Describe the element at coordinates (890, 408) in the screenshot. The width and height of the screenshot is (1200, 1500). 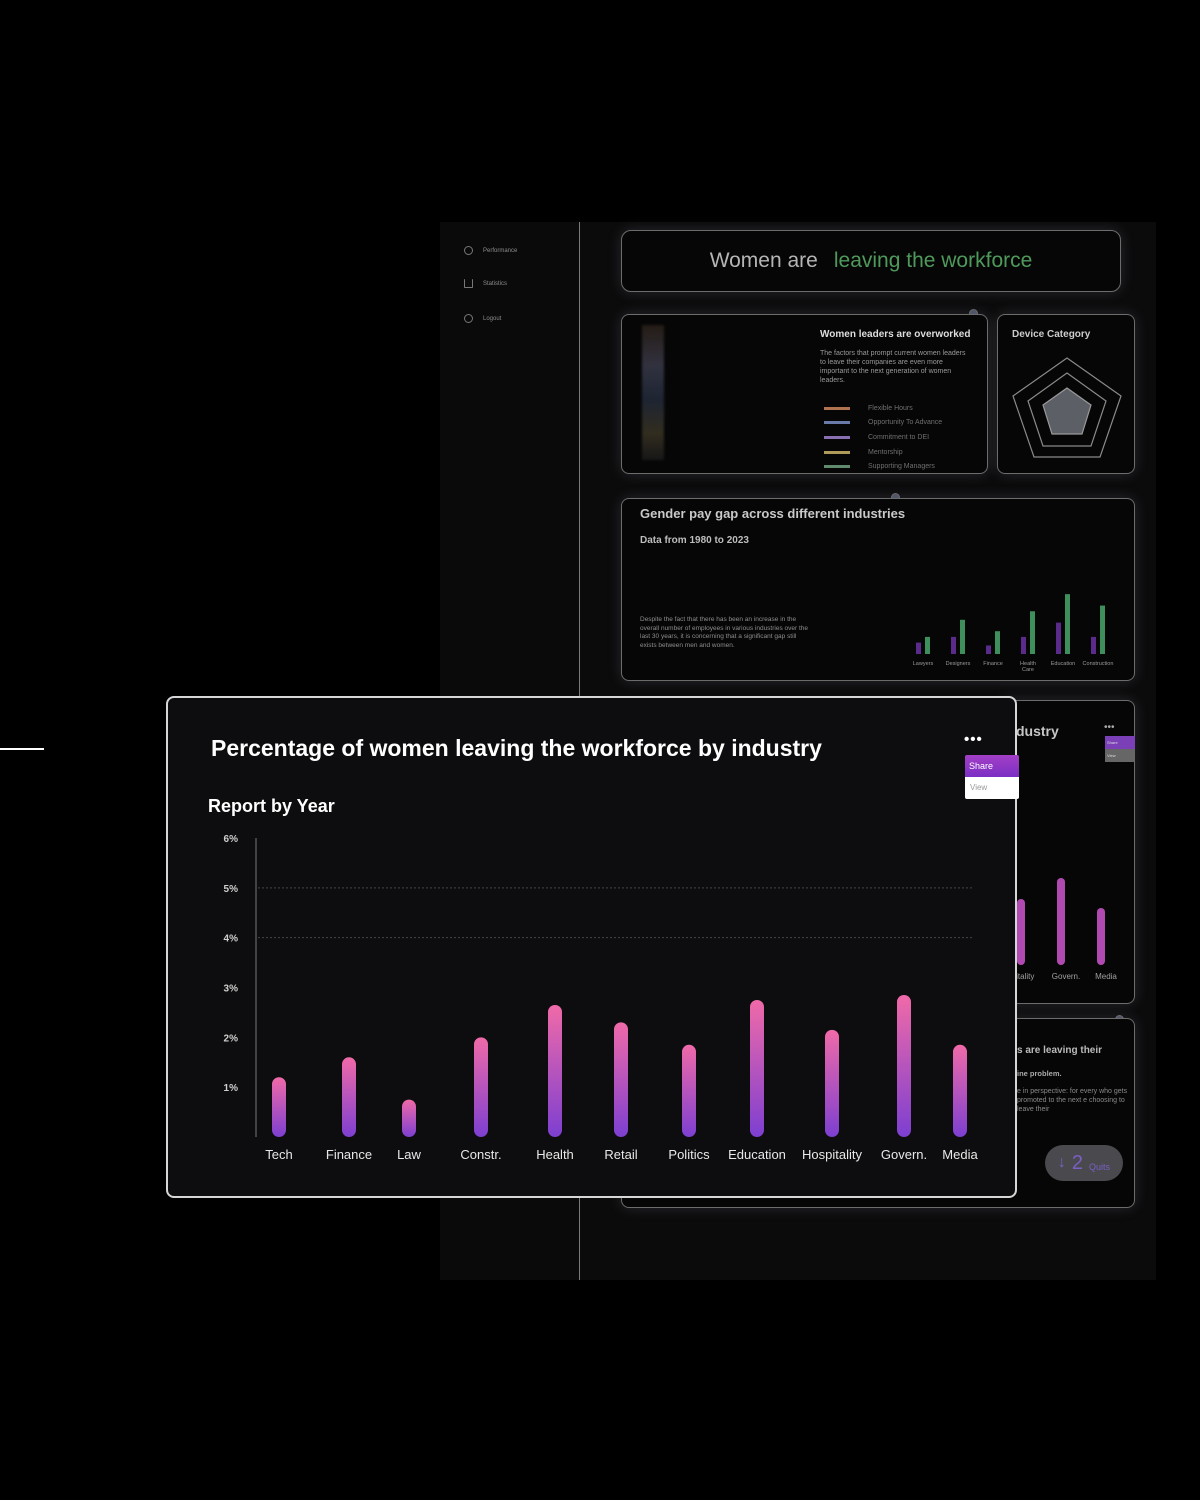
I see `legend-label: Flexible Hours` at that location.